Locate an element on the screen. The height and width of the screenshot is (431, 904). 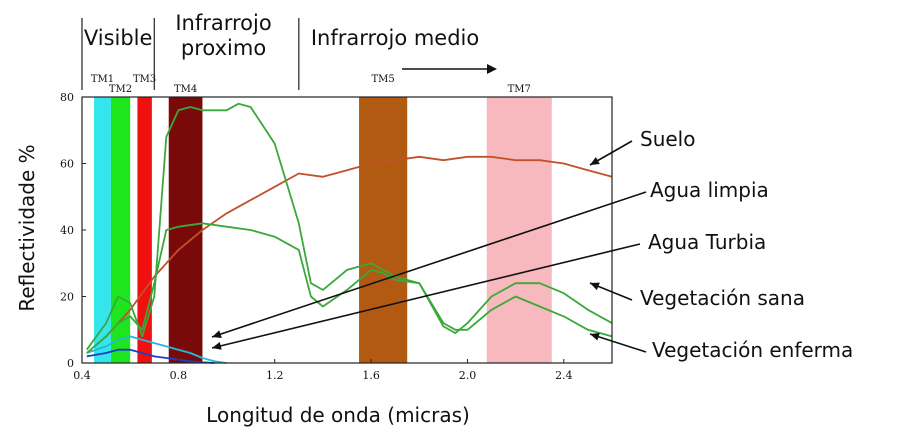
band-label-tm4: TM4 is located at coordinates (185, 89).